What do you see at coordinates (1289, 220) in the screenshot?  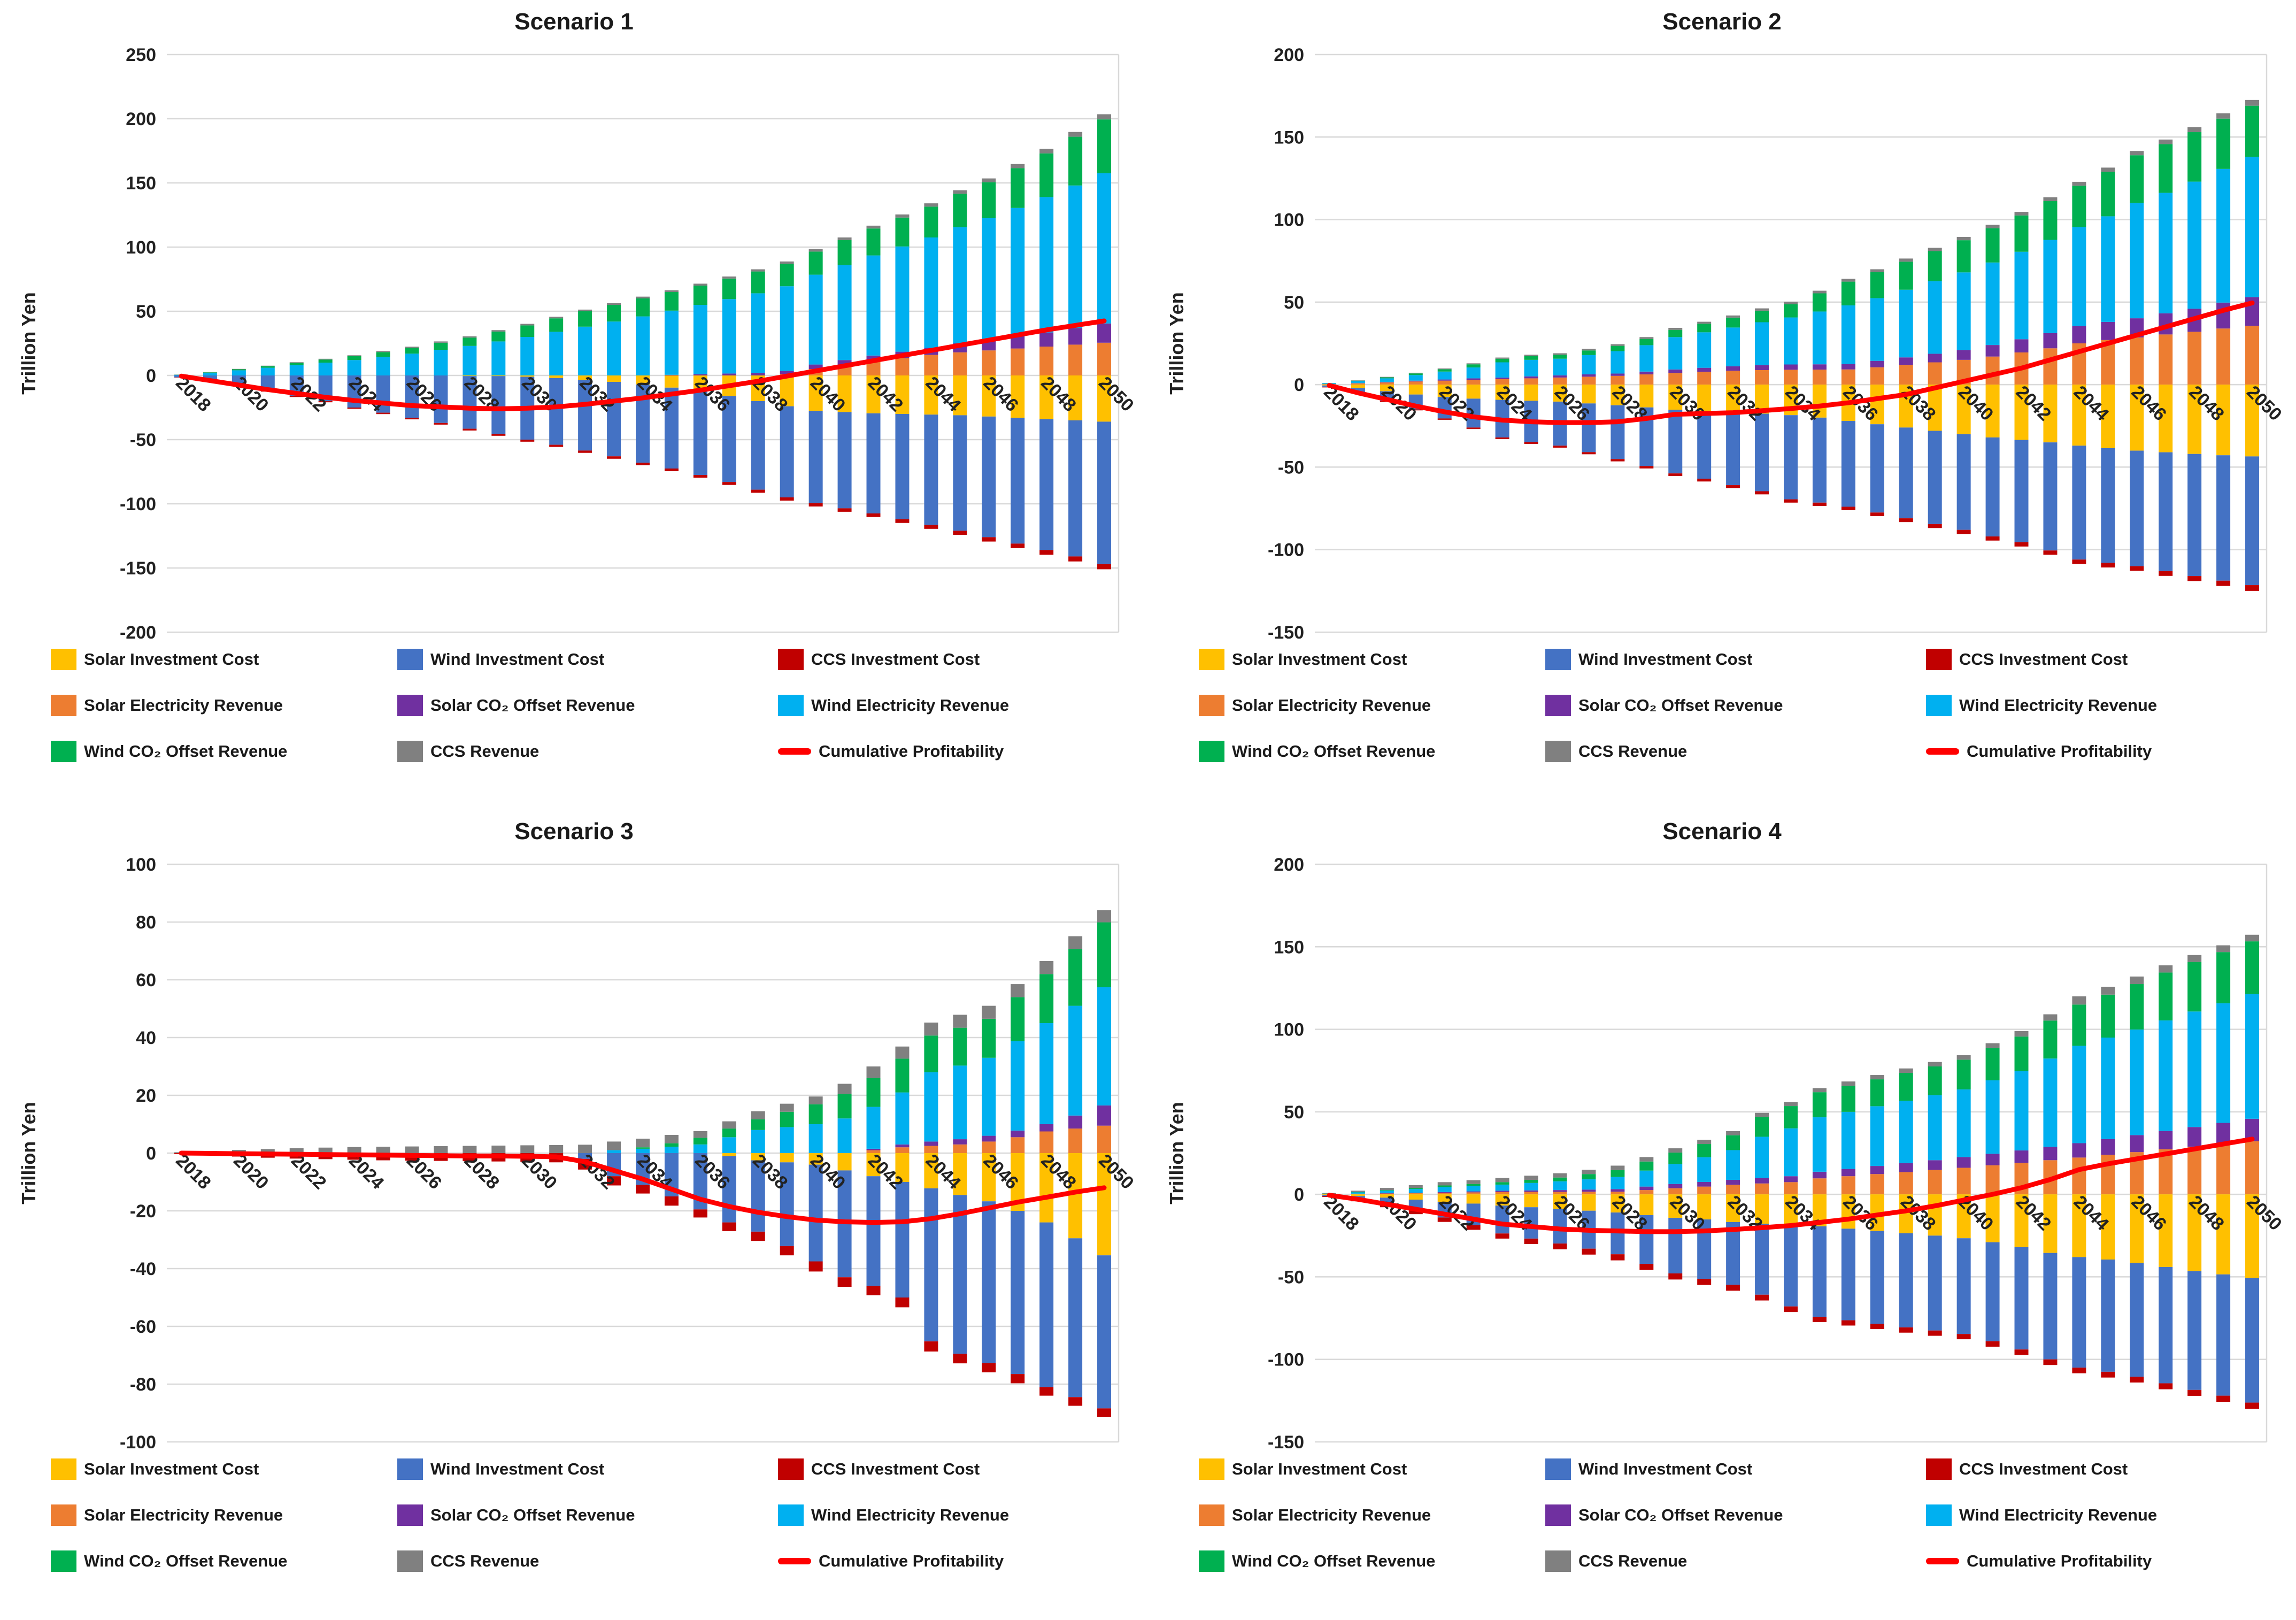 I see `y-tick-label: 100` at bounding box center [1289, 220].